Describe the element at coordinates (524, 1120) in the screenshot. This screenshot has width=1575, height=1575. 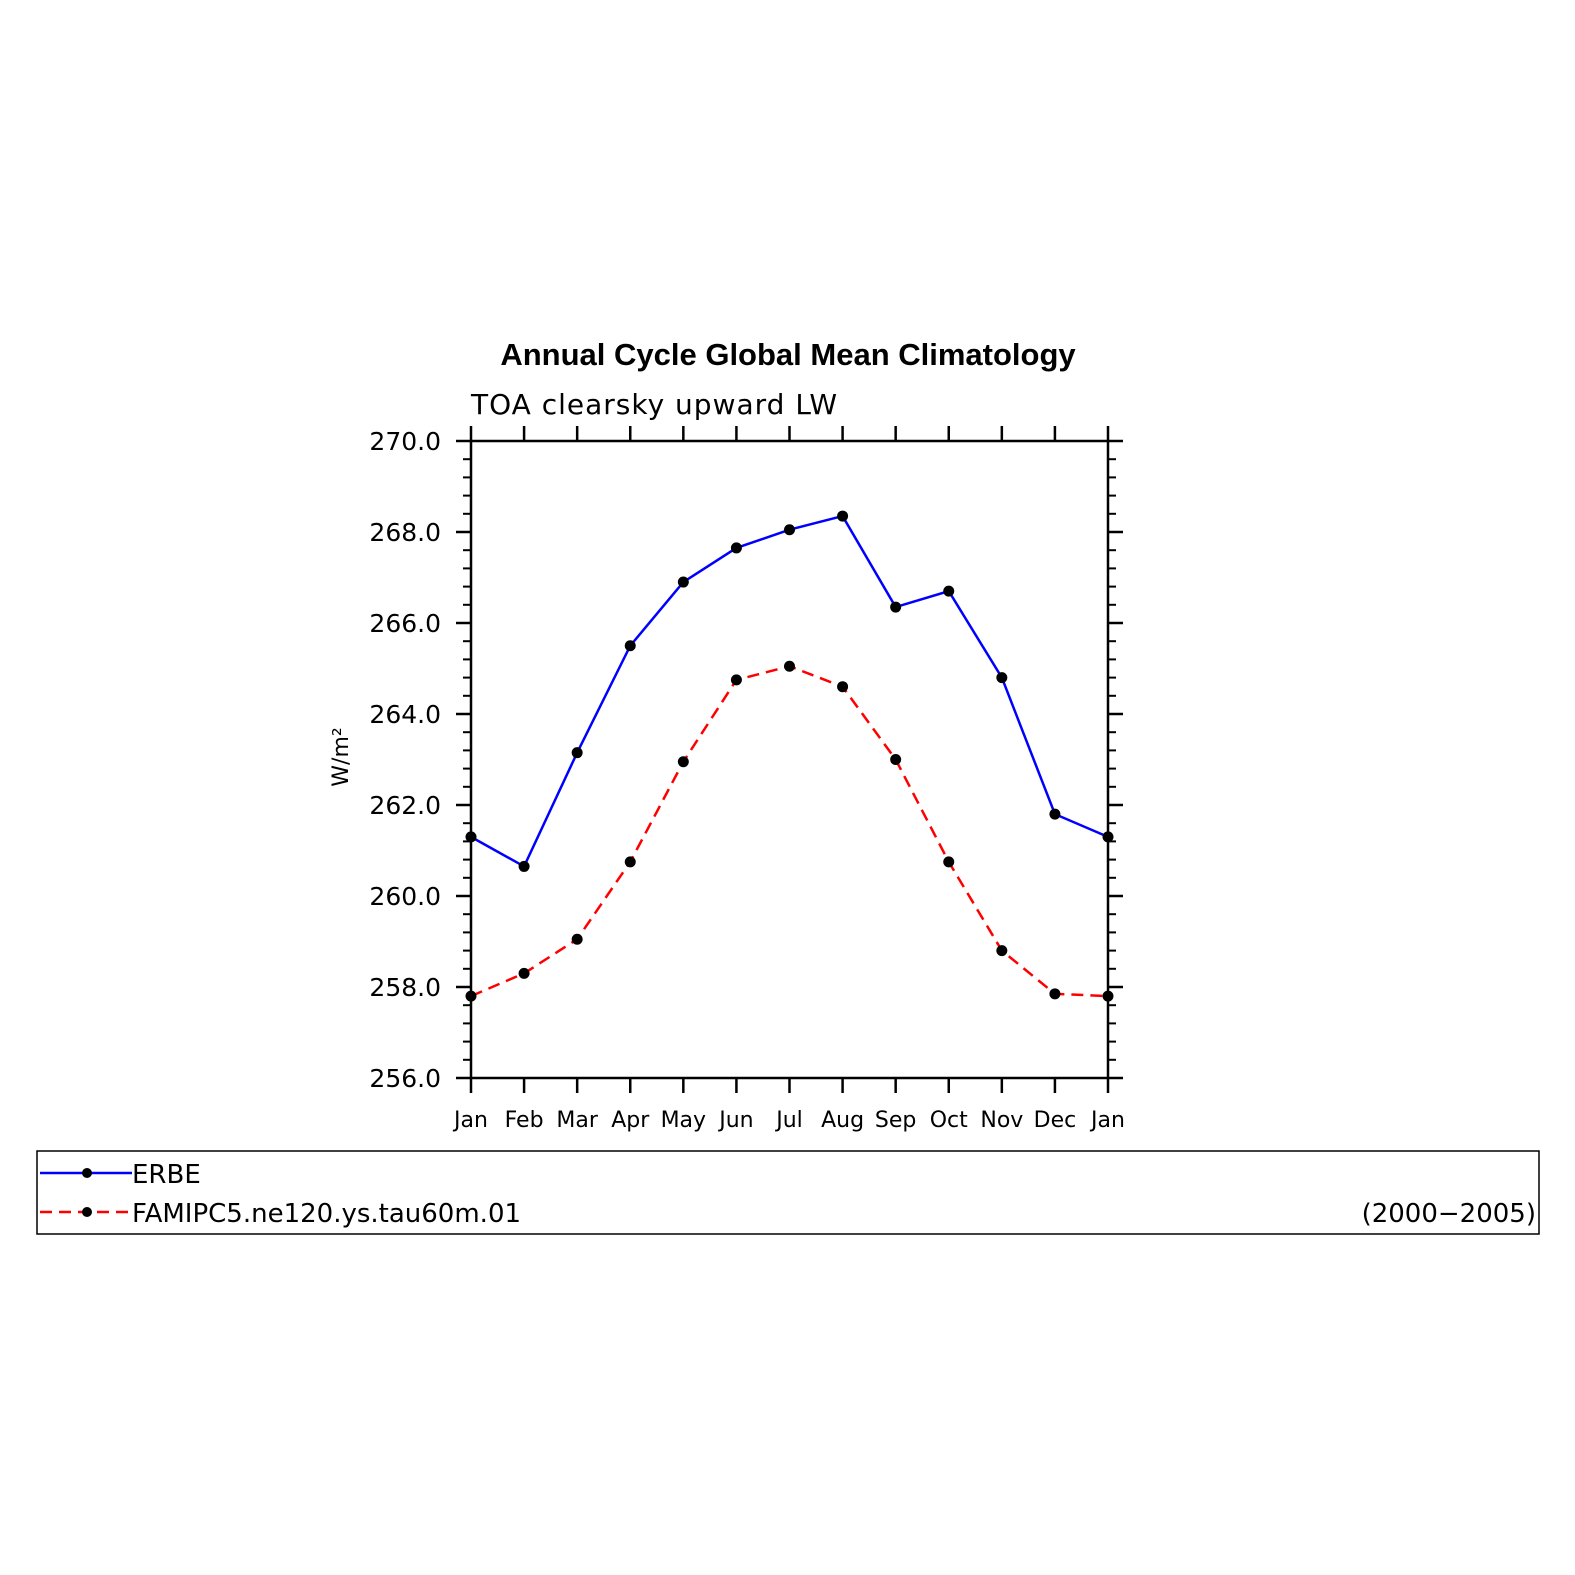
I see `x-tick-label: Feb` at that location.